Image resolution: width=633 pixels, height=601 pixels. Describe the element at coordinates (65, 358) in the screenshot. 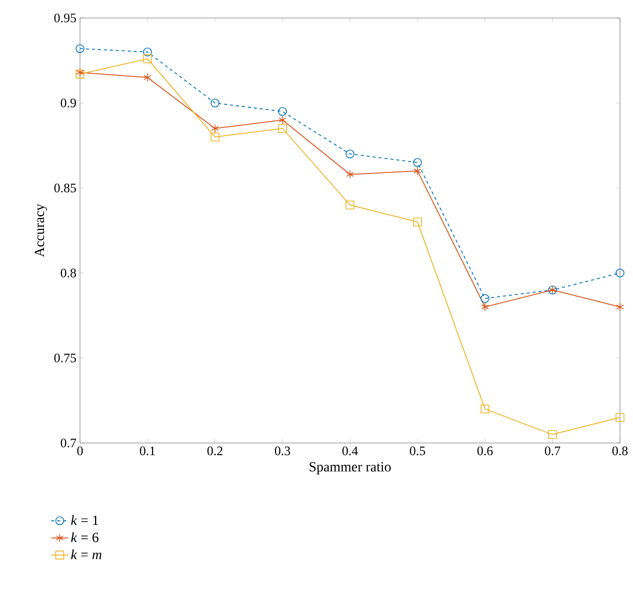

I see `y-tick-label: 0.75` at that location.